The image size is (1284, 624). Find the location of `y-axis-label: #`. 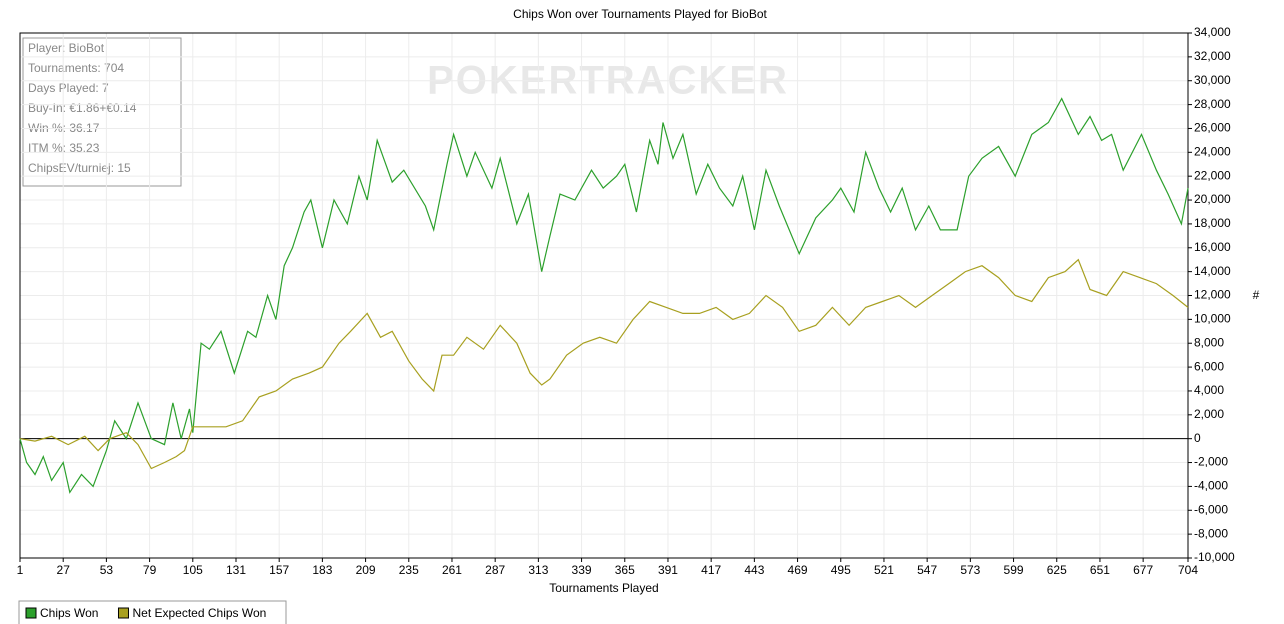

y-axis-label: # is located at coordinates (1256, 295).